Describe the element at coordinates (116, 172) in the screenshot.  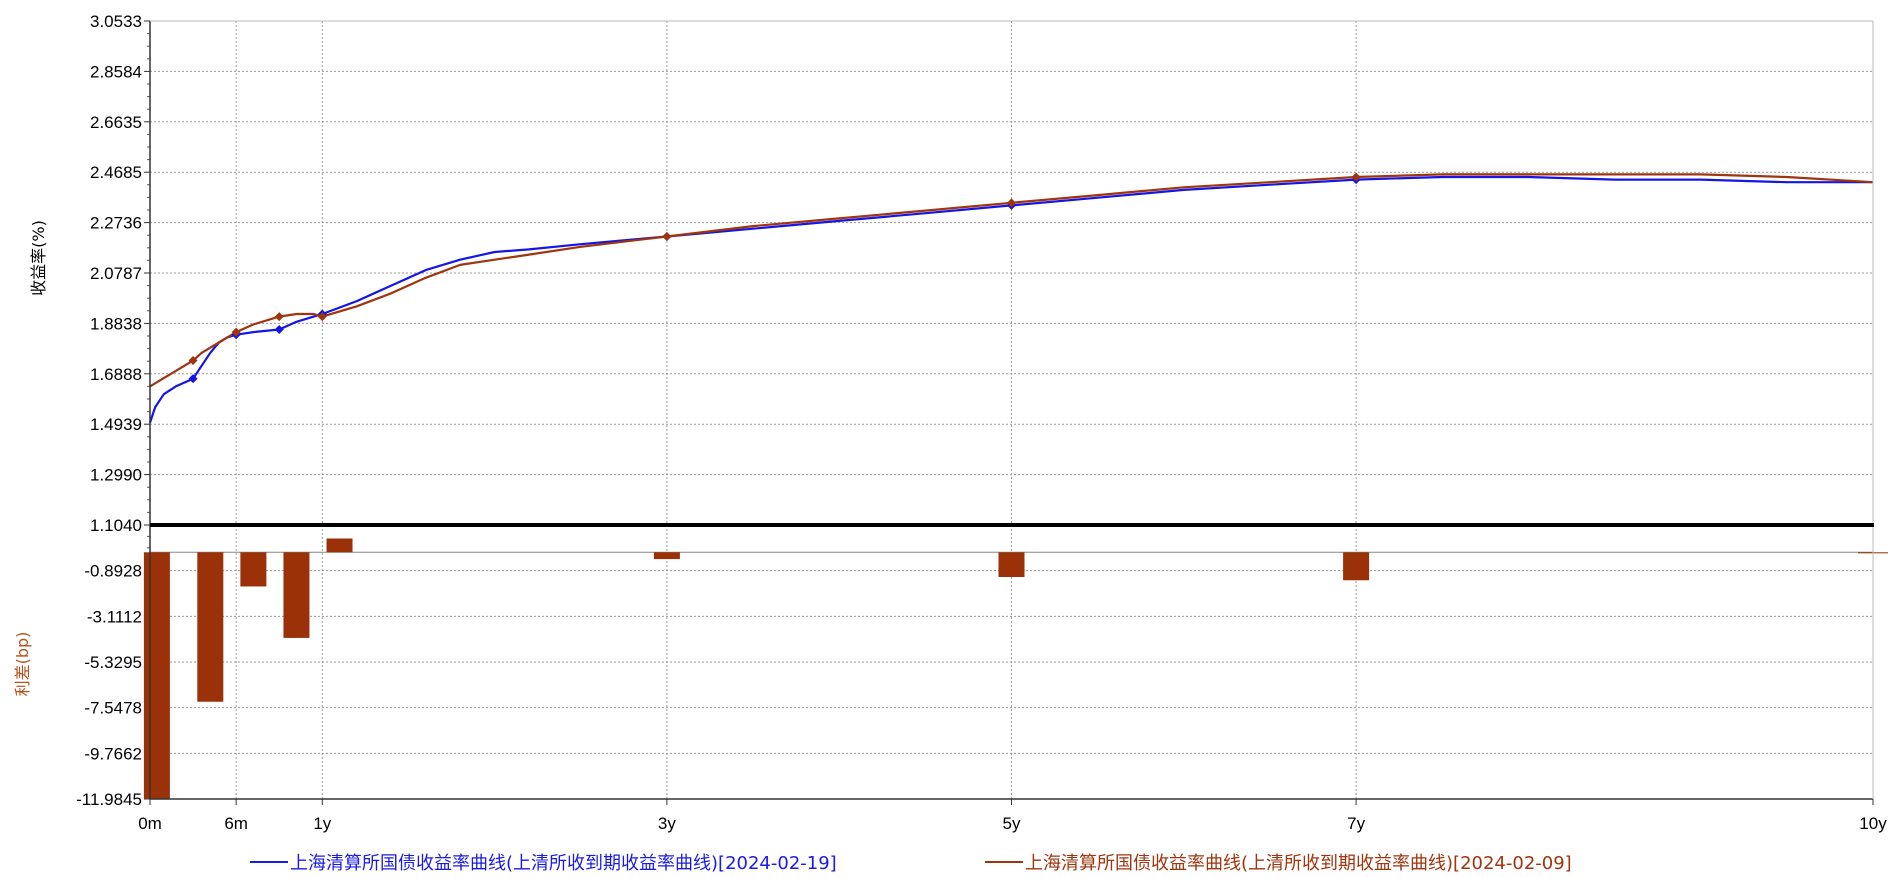
I see `top-y-tick-label: 2.4685` at that location.